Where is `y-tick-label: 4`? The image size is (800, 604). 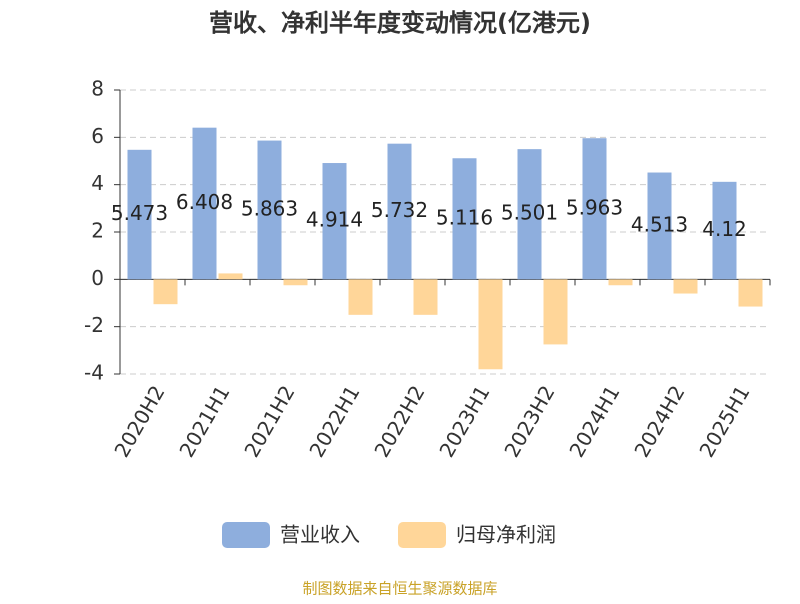
y-tick-label: 4 is located at coordinates (97, 183).